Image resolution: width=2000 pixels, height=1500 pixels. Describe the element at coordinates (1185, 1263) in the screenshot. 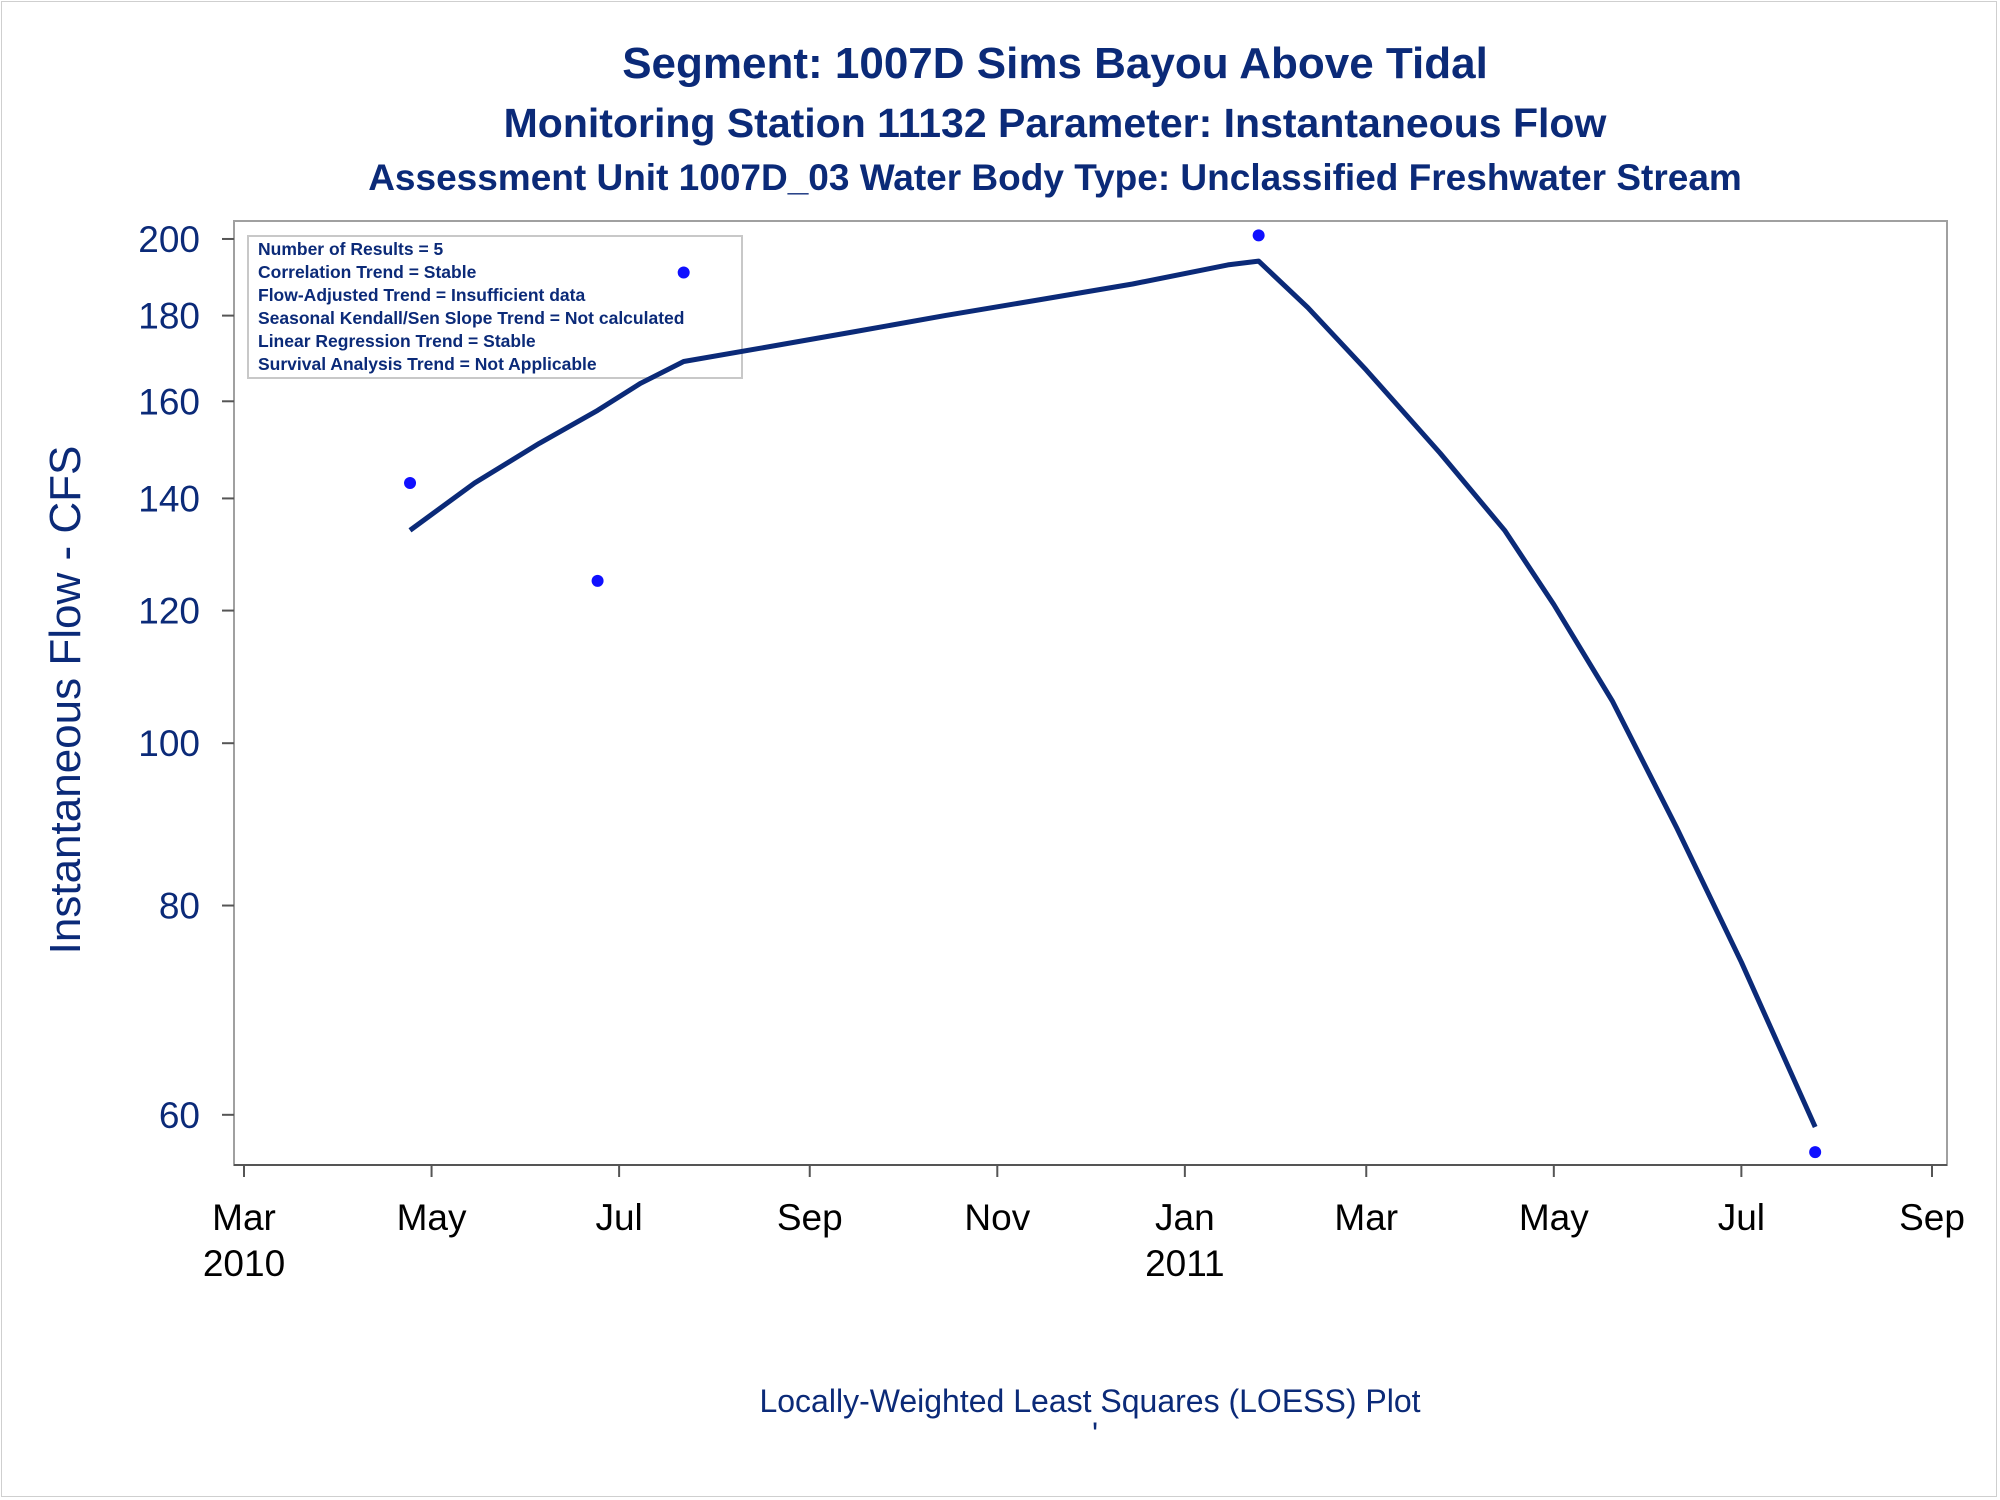

I see `x-tick-year-label: 2011` at that location.